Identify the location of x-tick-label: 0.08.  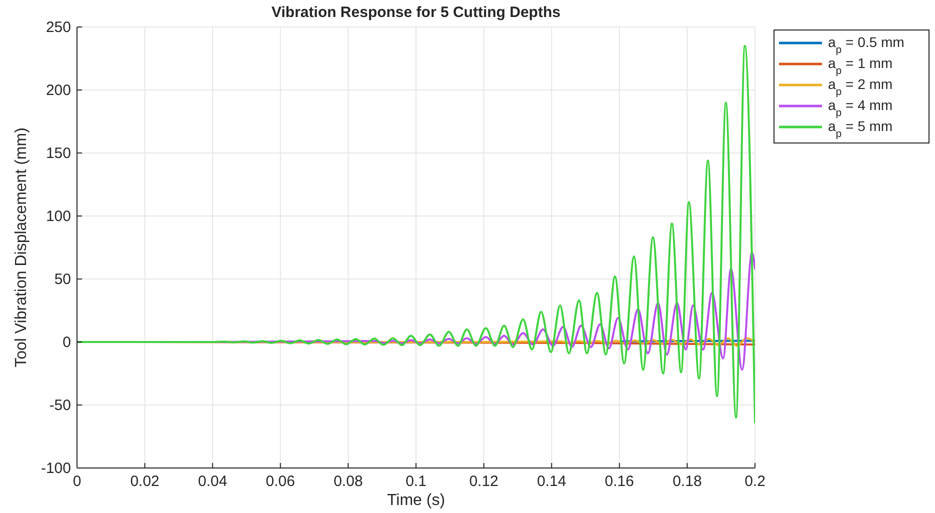
(348, 481).